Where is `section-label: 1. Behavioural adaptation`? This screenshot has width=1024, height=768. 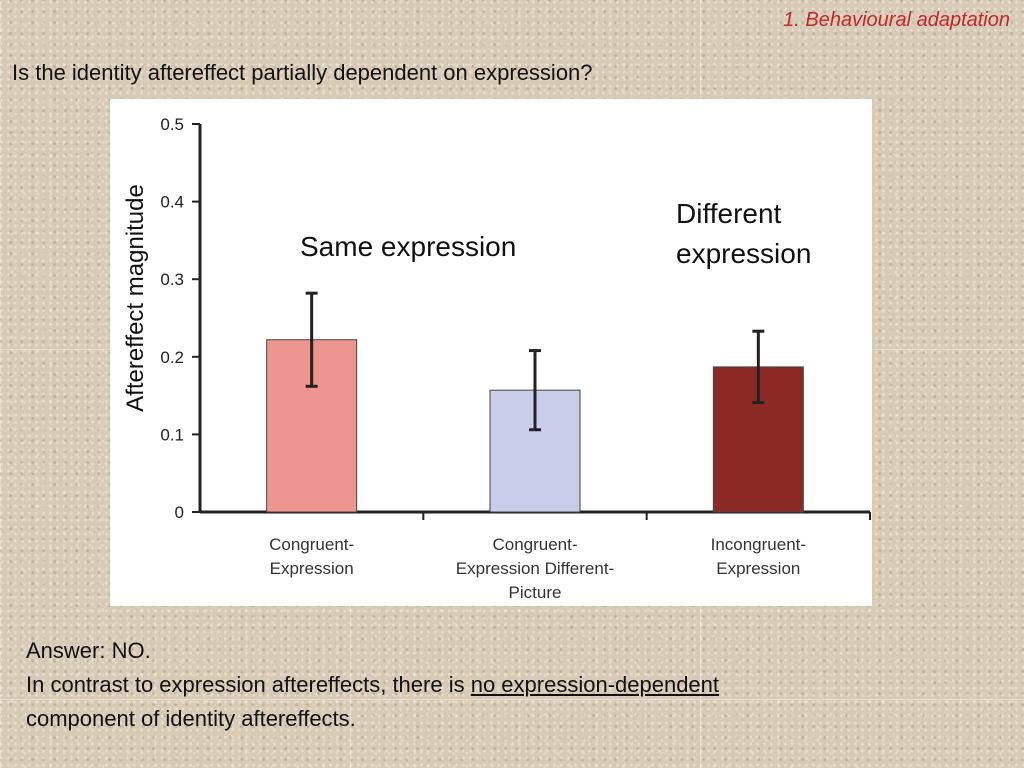
section-label: 1. Behavioural adaptation is located at coordinates (896, 20).